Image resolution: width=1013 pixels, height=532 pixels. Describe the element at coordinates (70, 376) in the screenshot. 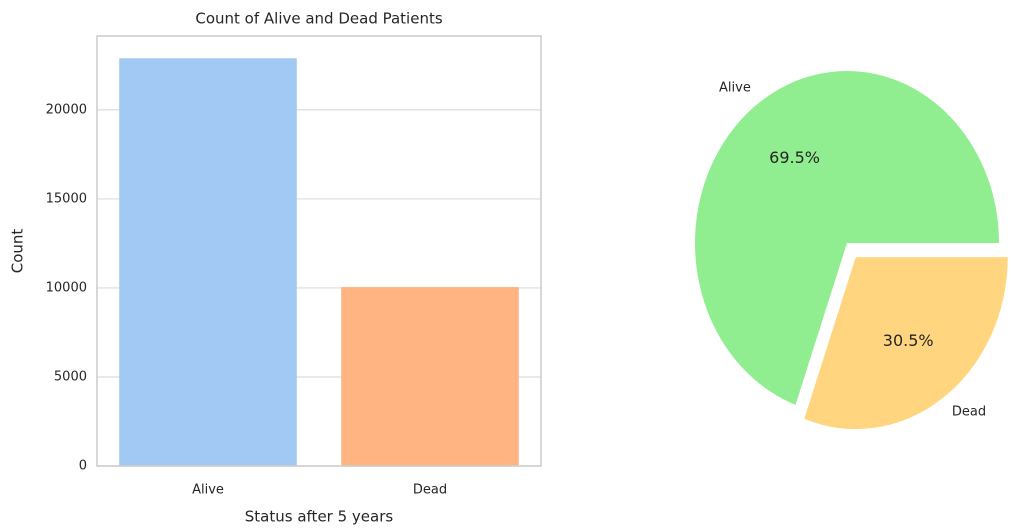

I see `y-tick-label: 5000` at that location.